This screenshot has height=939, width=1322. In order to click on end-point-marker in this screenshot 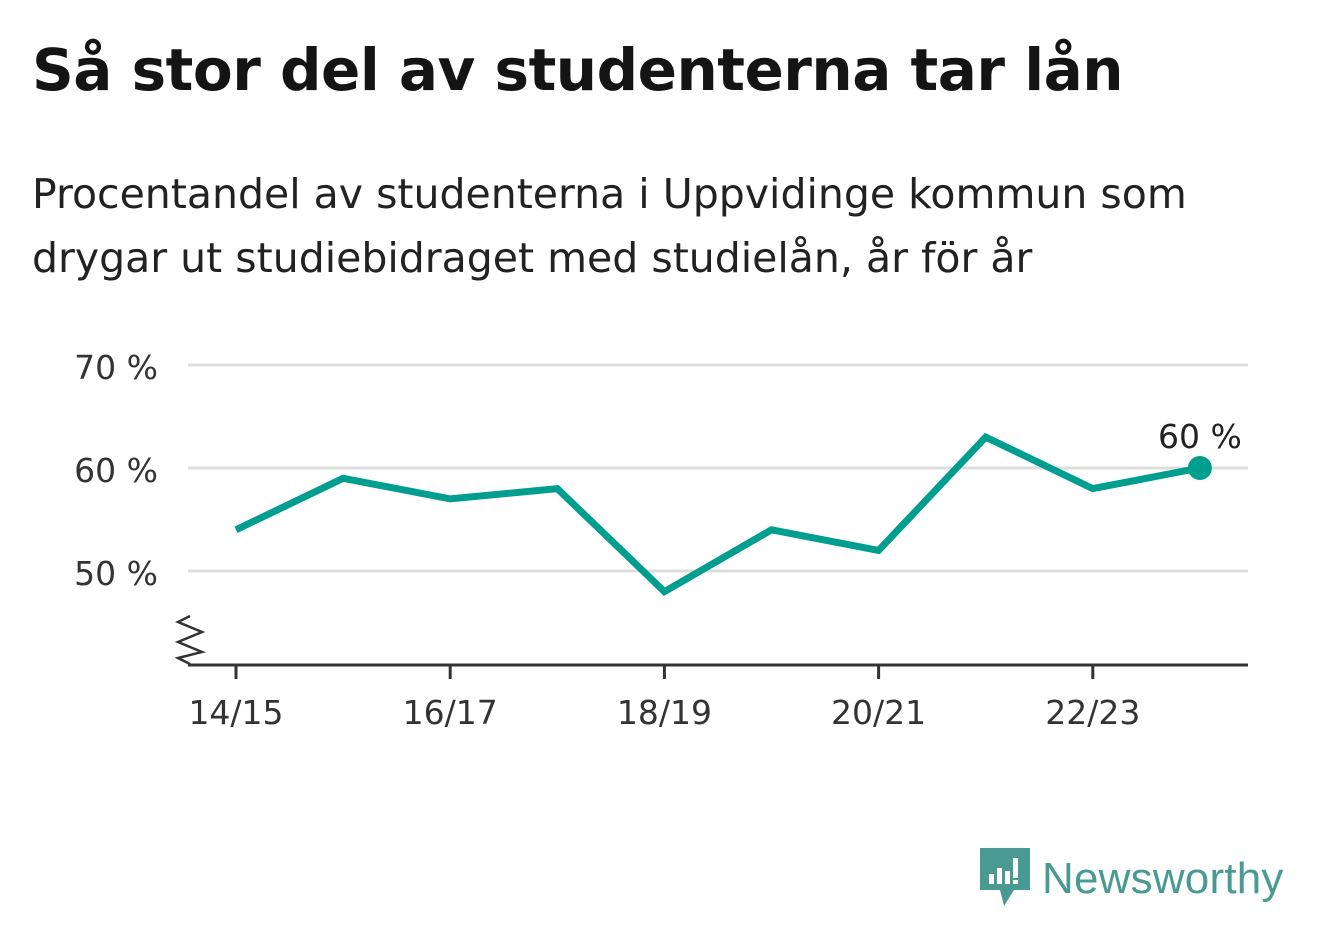, I will do `click(1199, 468)`.